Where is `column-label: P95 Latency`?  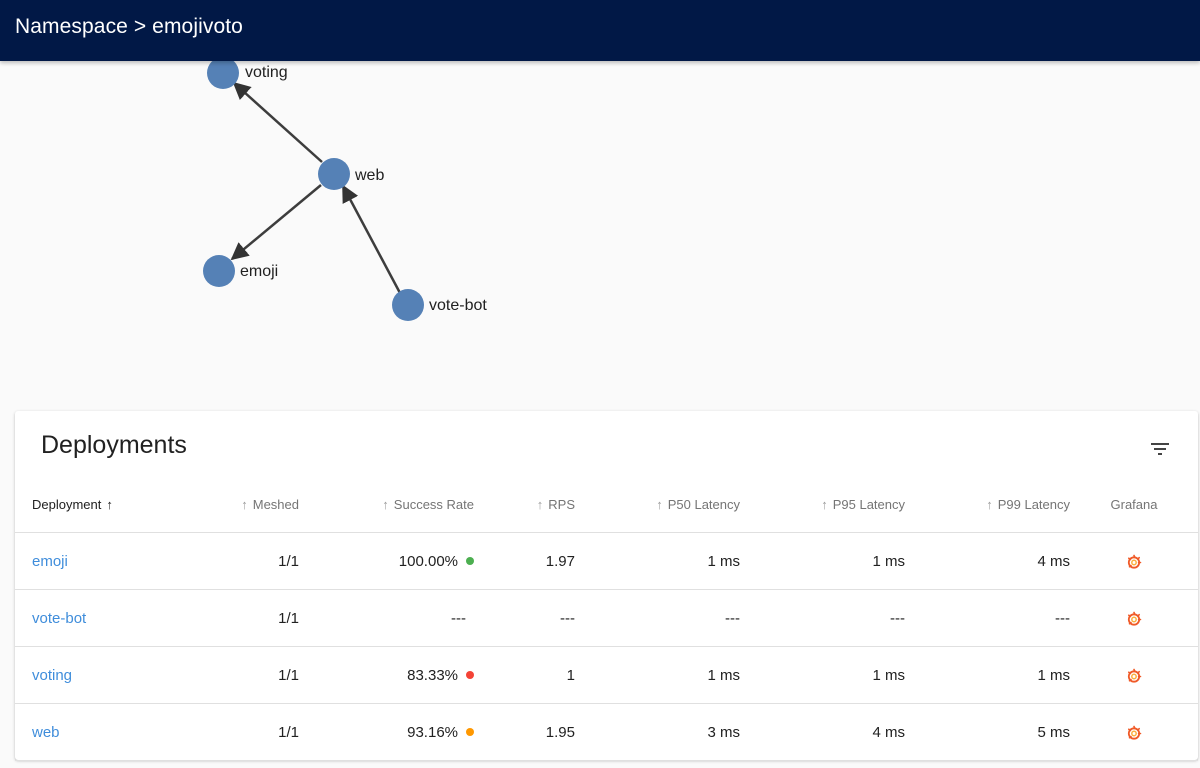
column-label: P95 Latency is located at coordinates (868, 504).